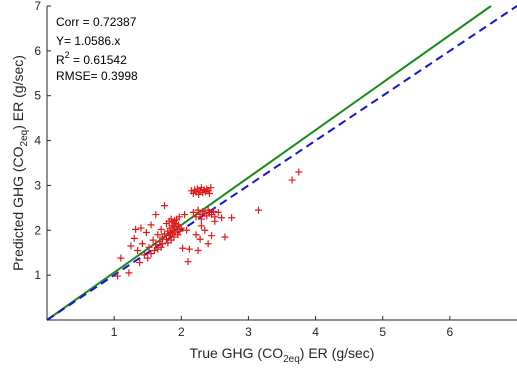 The image size is (517, 368). I want to click on y-tick-label: 6, so click(37, 51).